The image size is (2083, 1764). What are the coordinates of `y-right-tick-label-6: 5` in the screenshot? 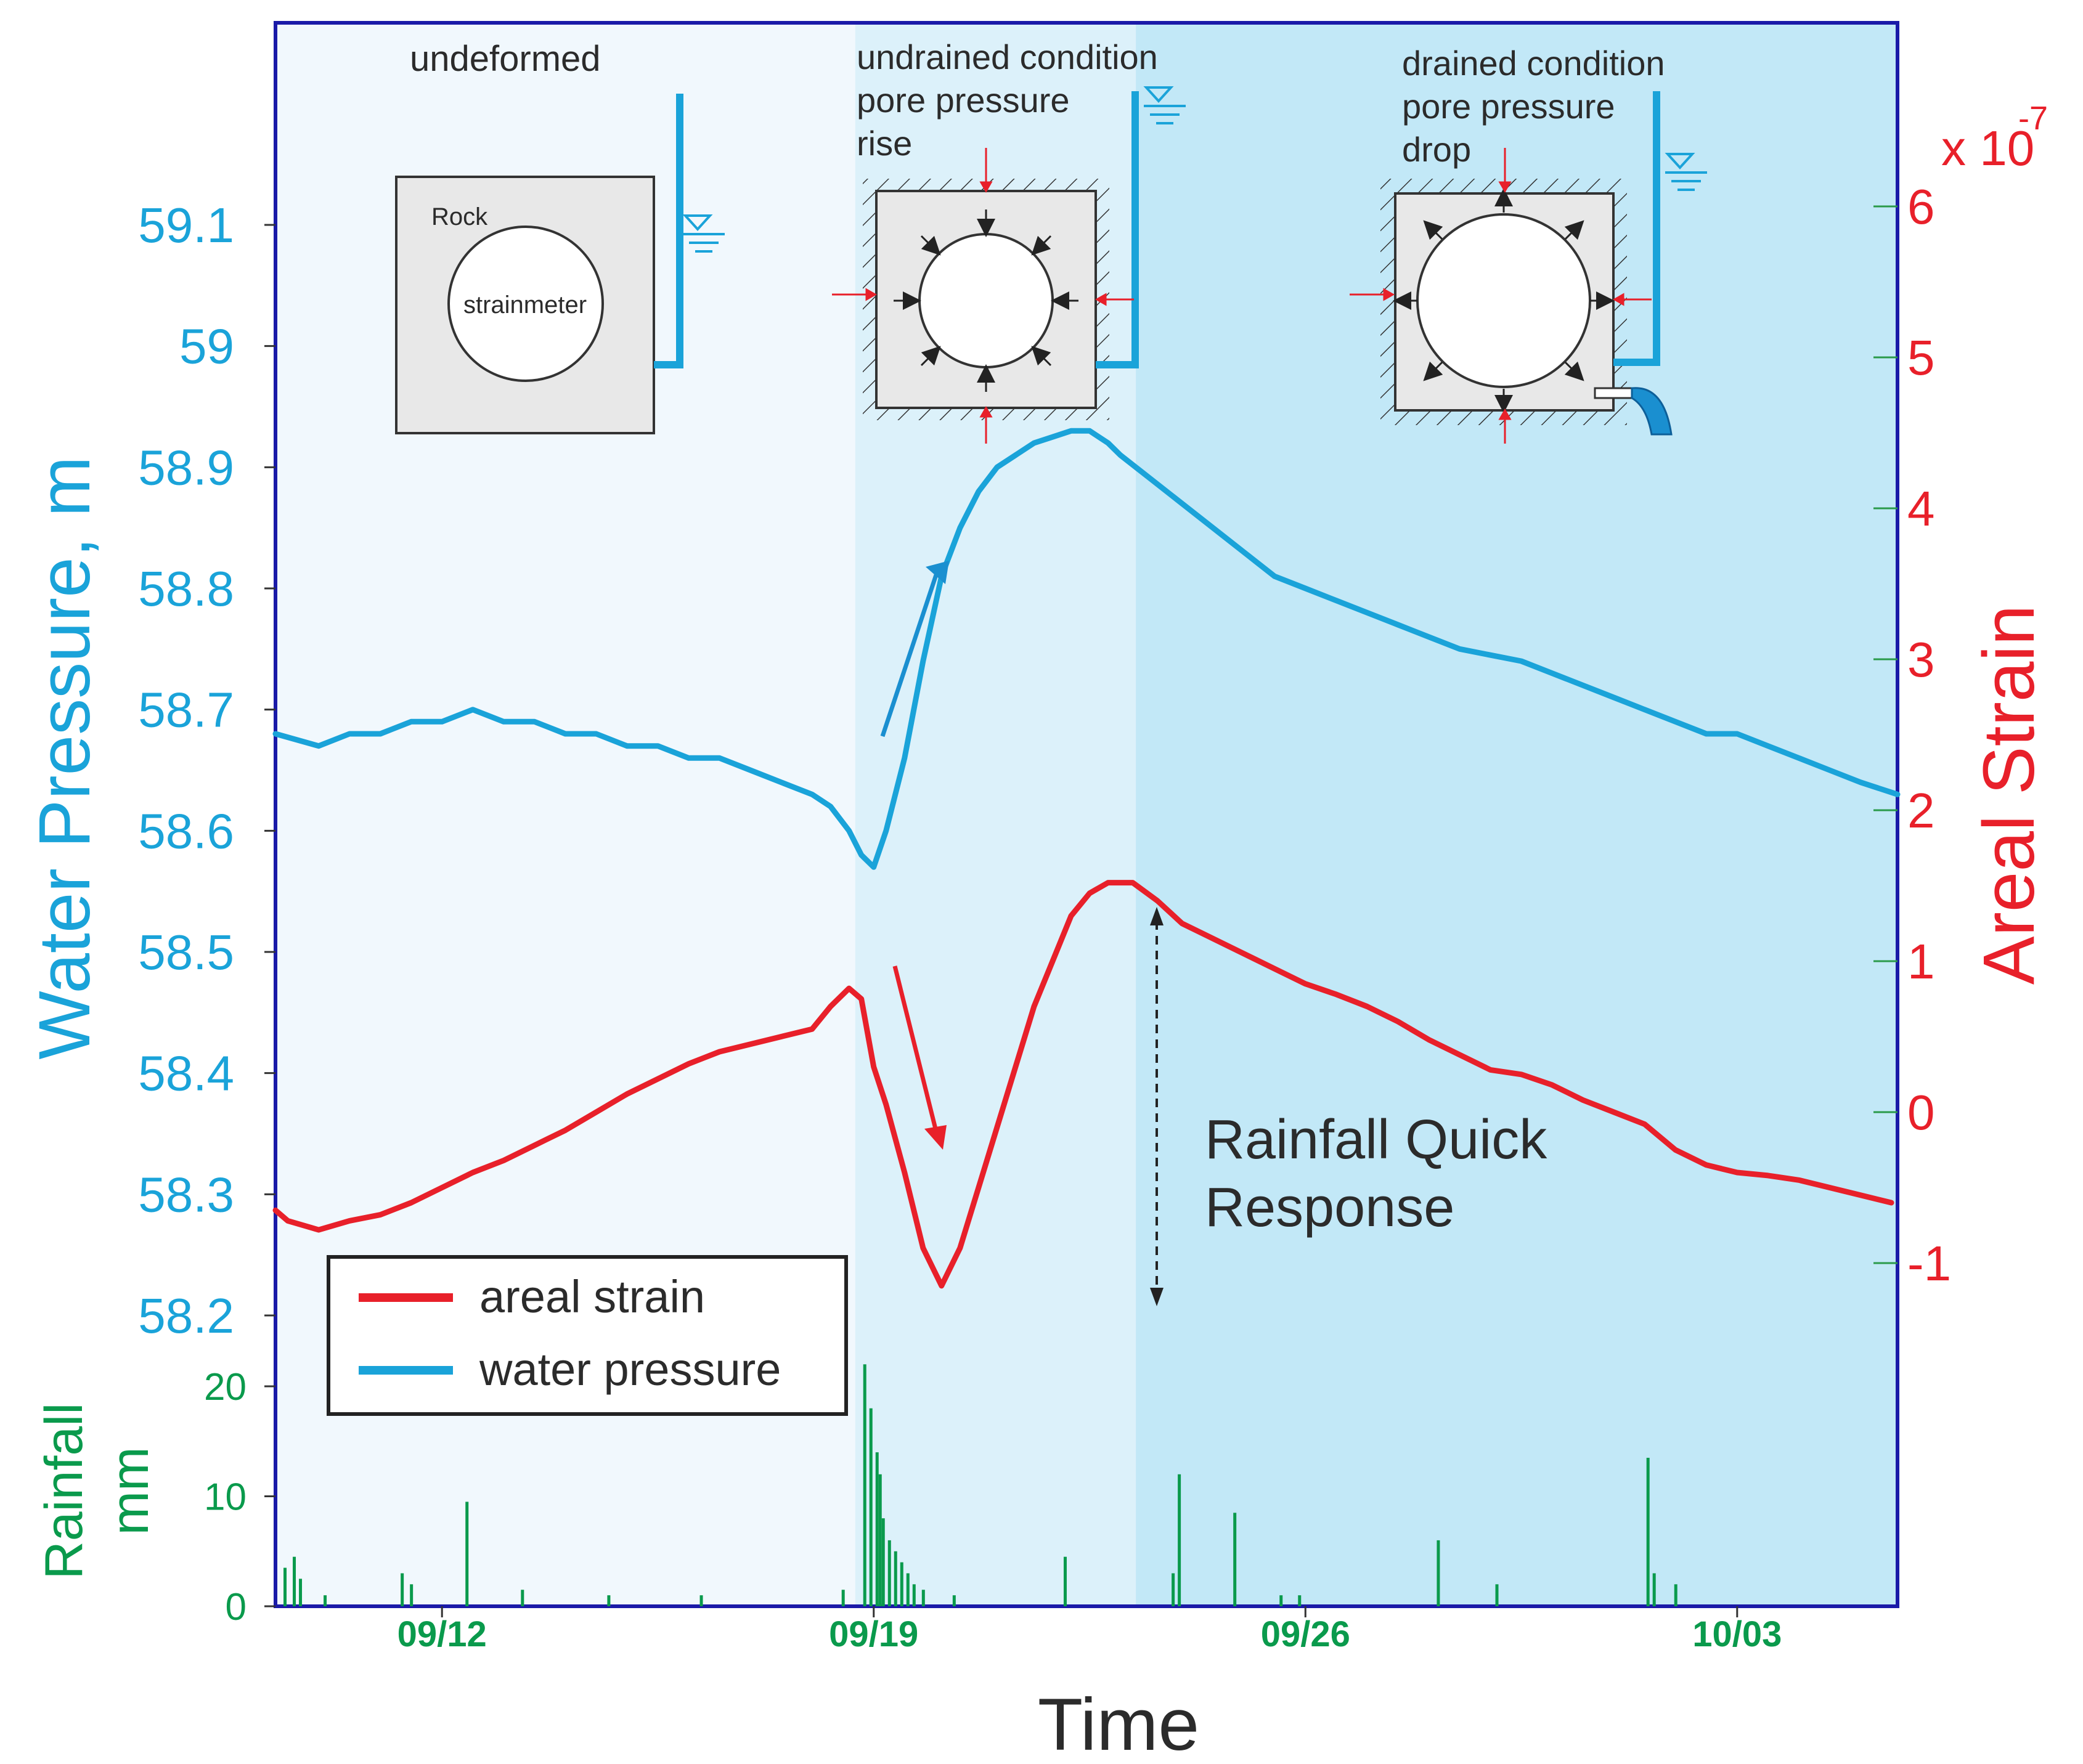 It's located at (1921, 357).